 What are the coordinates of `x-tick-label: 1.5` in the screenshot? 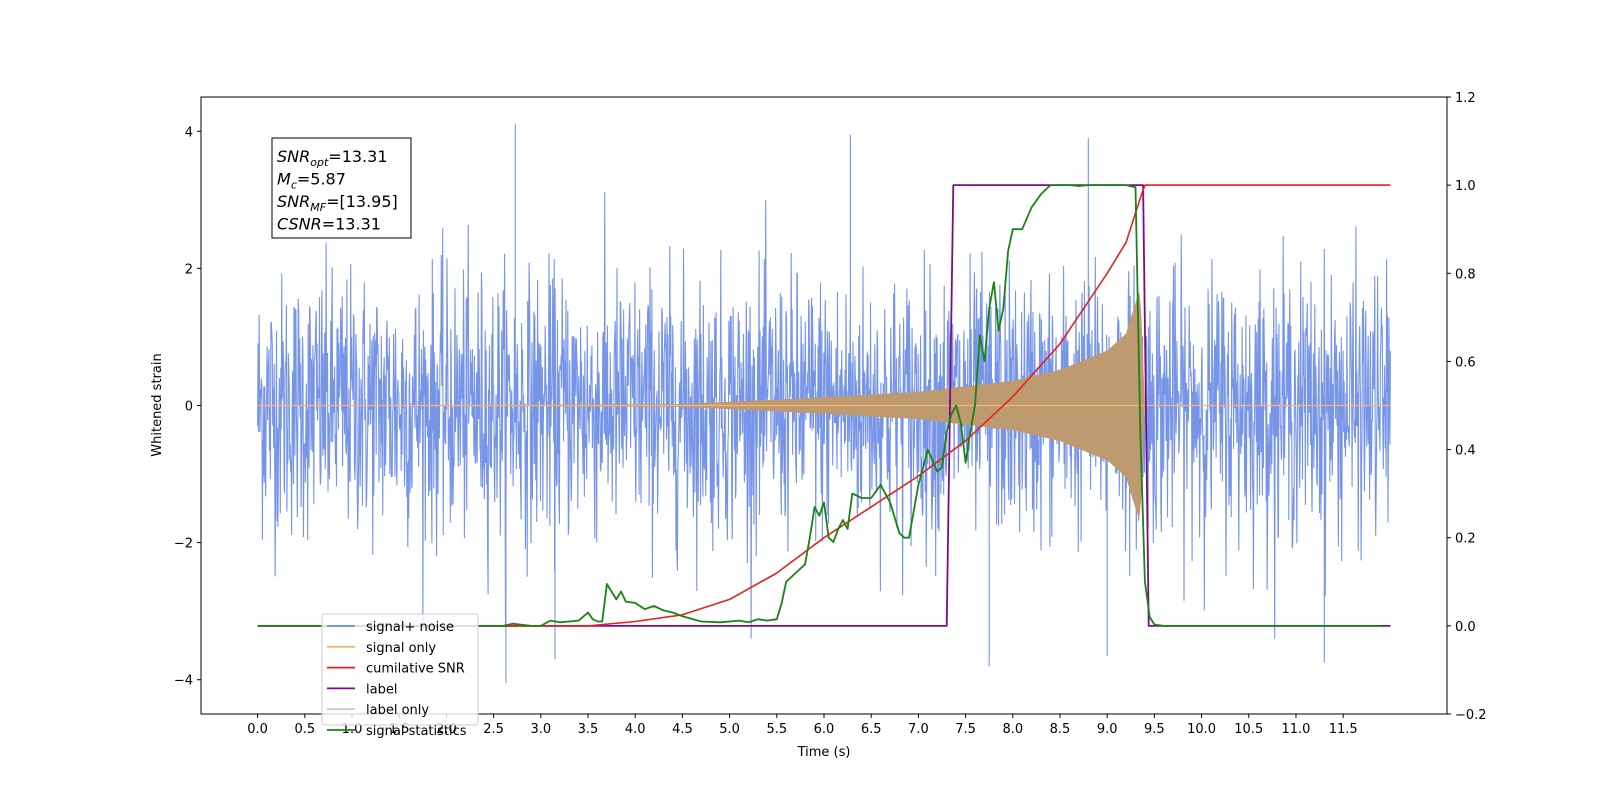 It's located at (399, 729).